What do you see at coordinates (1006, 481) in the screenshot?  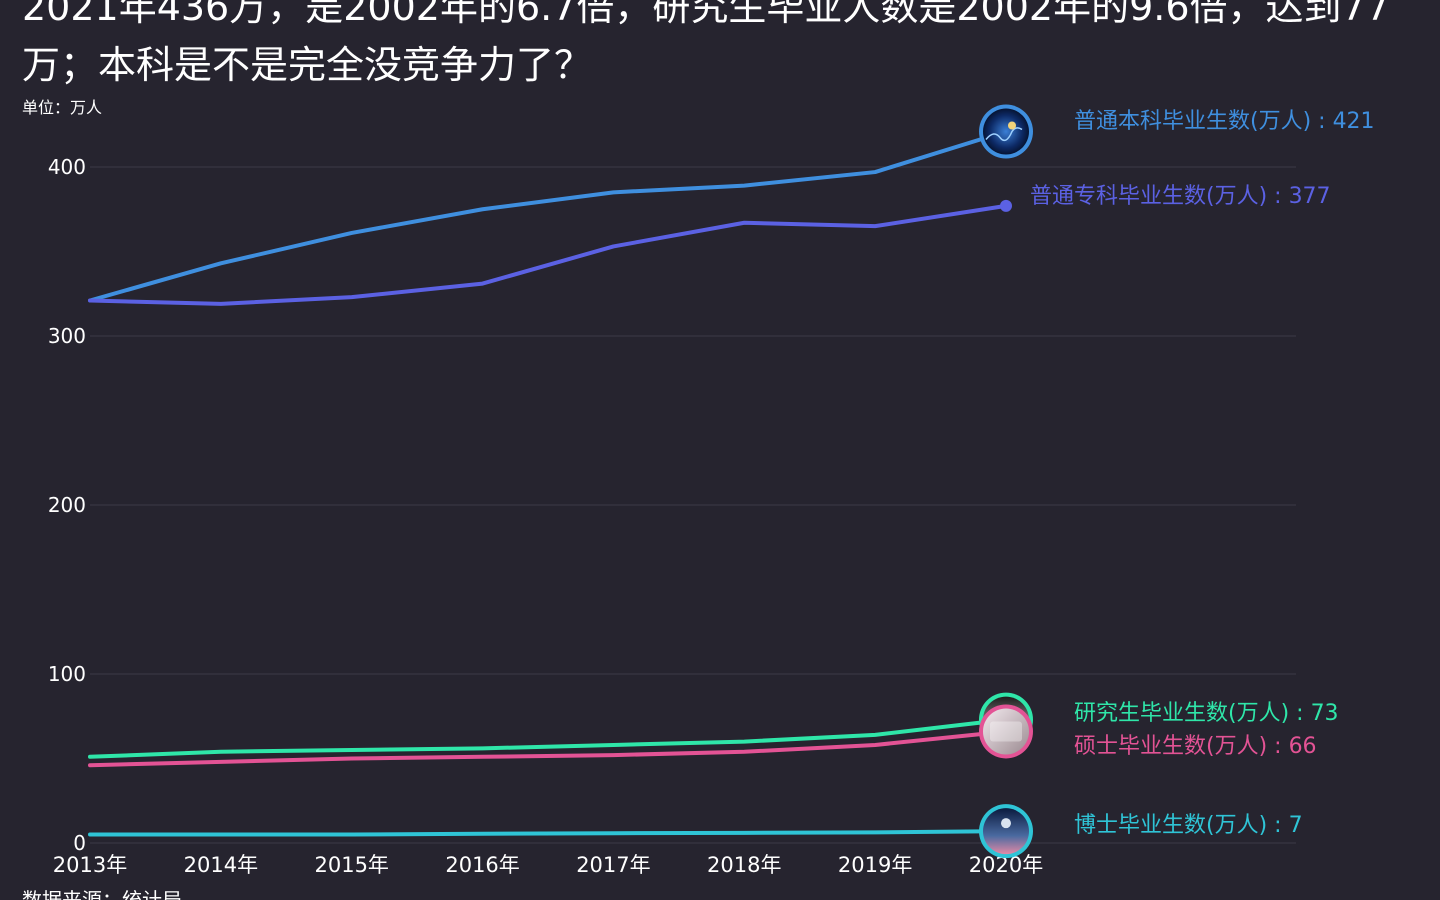 I see `series-markers` at bounding box center [1006, 481].